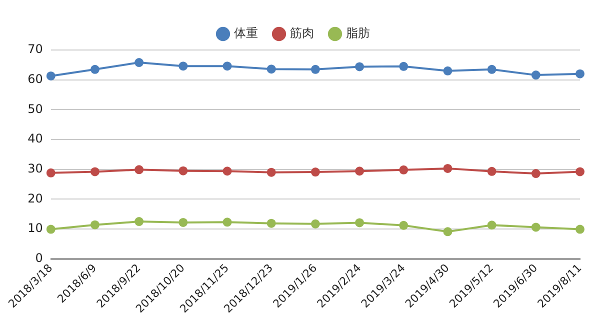 This screenshot has height=327, width=602. Describe the element at coordinates (35, 79) in the screenshot. I see `y-tick-label: 60` at that location.